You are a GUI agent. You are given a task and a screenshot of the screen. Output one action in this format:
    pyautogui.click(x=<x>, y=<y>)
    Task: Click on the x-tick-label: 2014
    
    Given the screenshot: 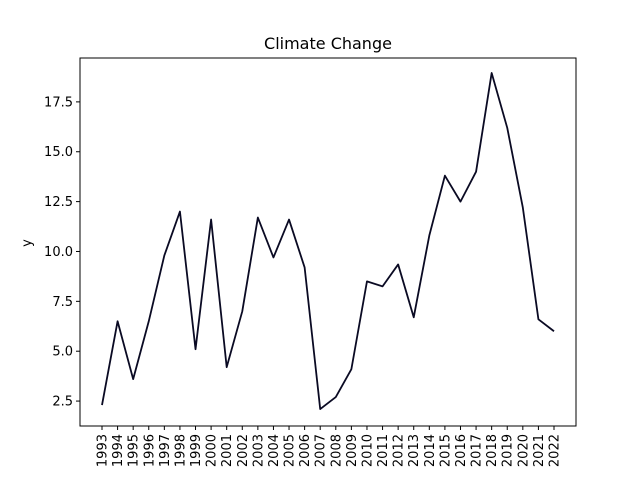 What is the action you would take?
    pyautogui.click(x=430, y=450)
    